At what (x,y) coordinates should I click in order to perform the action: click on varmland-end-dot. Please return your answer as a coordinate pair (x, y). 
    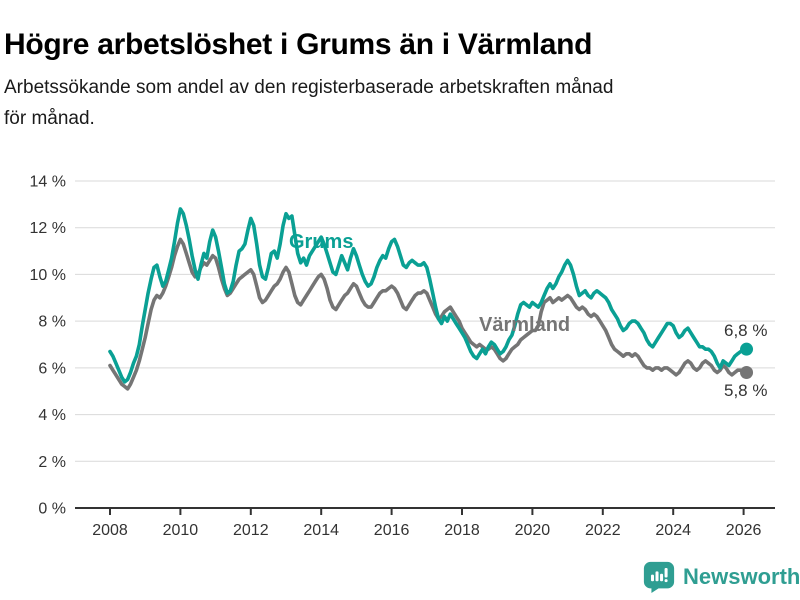
    Looking at the image, I should click on (747, 373).